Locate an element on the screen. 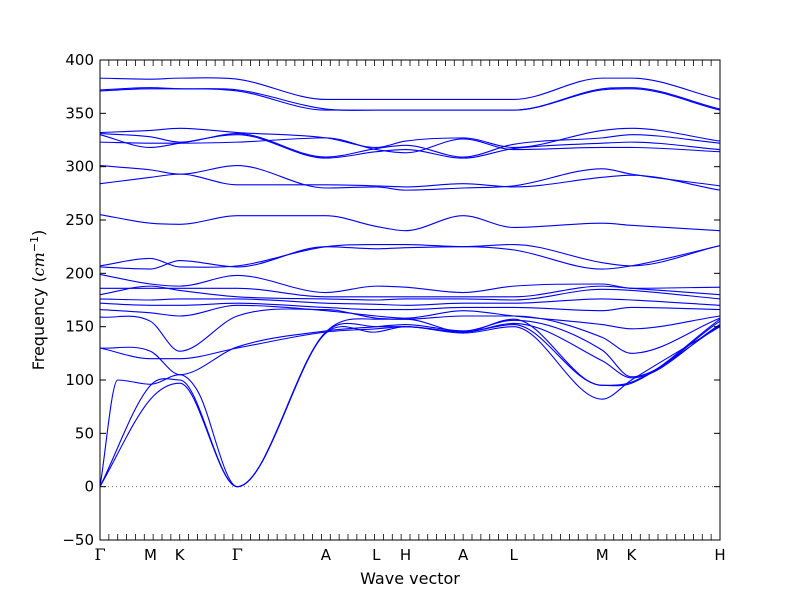  y-tick-label: 250 is located at coordinates (79, 220).